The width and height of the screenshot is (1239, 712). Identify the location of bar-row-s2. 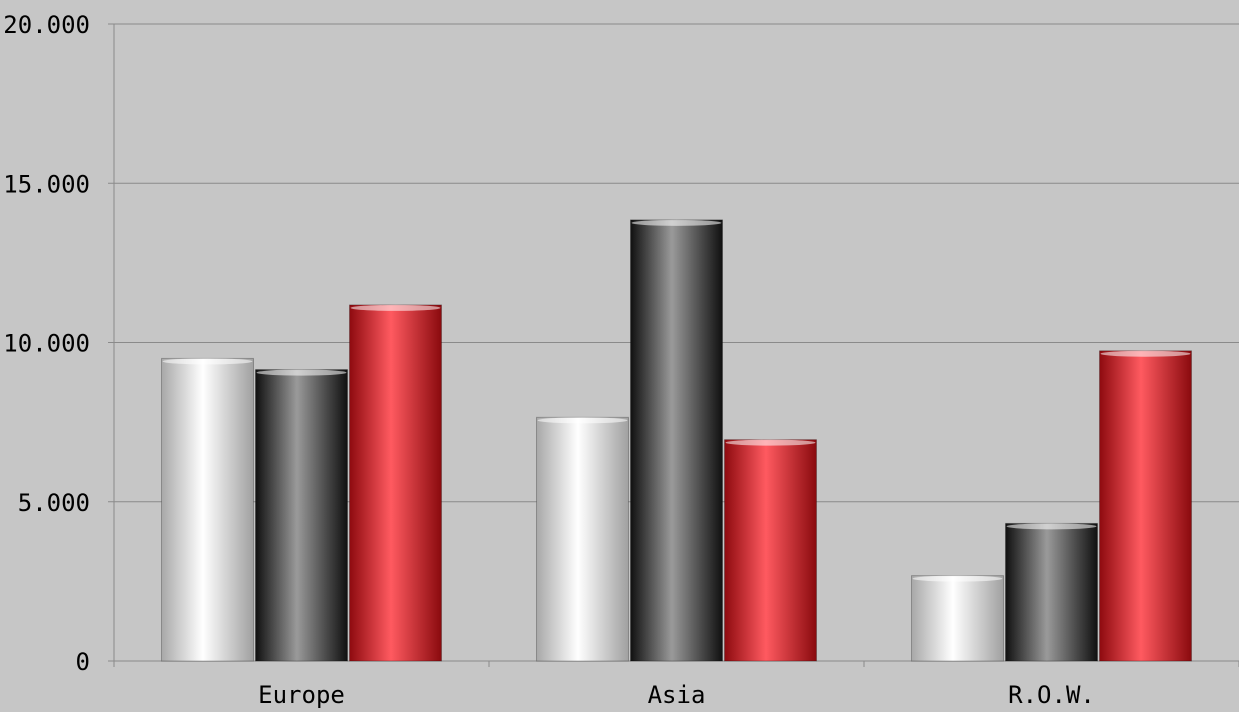
(1051, 592).